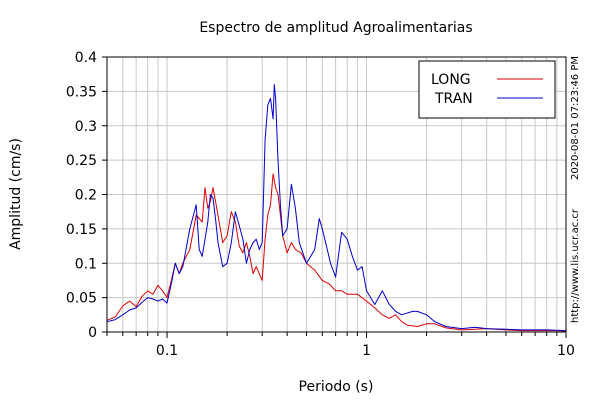  Describe the element at coordinates (366, 351) in the screenshot. I see `x-tick-label: 1` at that location.